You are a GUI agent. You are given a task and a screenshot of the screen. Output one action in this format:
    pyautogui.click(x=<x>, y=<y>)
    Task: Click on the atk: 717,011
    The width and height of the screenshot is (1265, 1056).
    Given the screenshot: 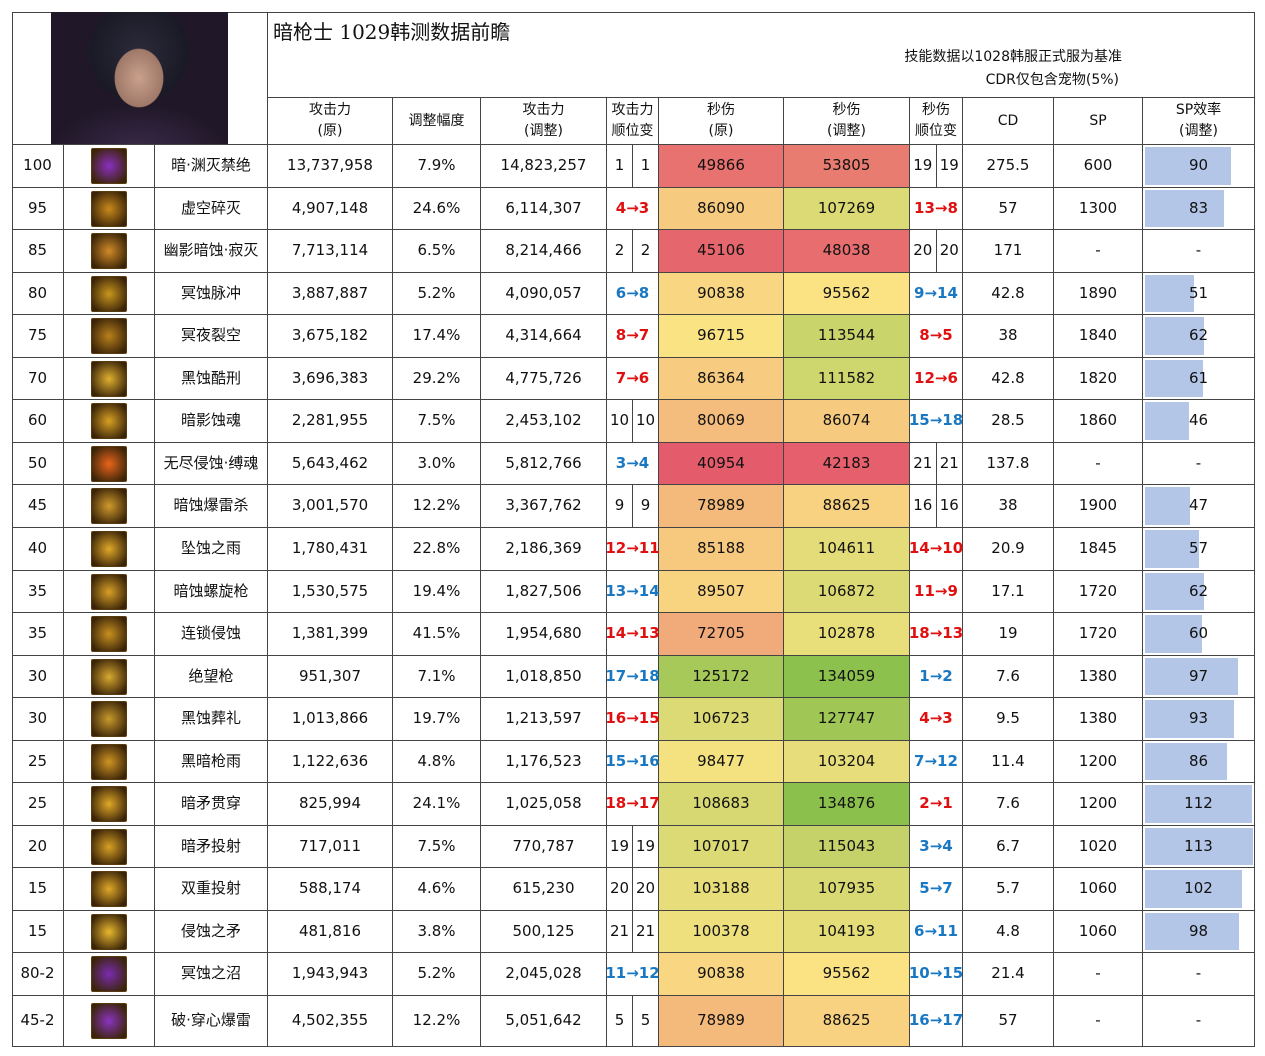 What is the action you would take?
    pyautogui.click(x=330, y=845)
    